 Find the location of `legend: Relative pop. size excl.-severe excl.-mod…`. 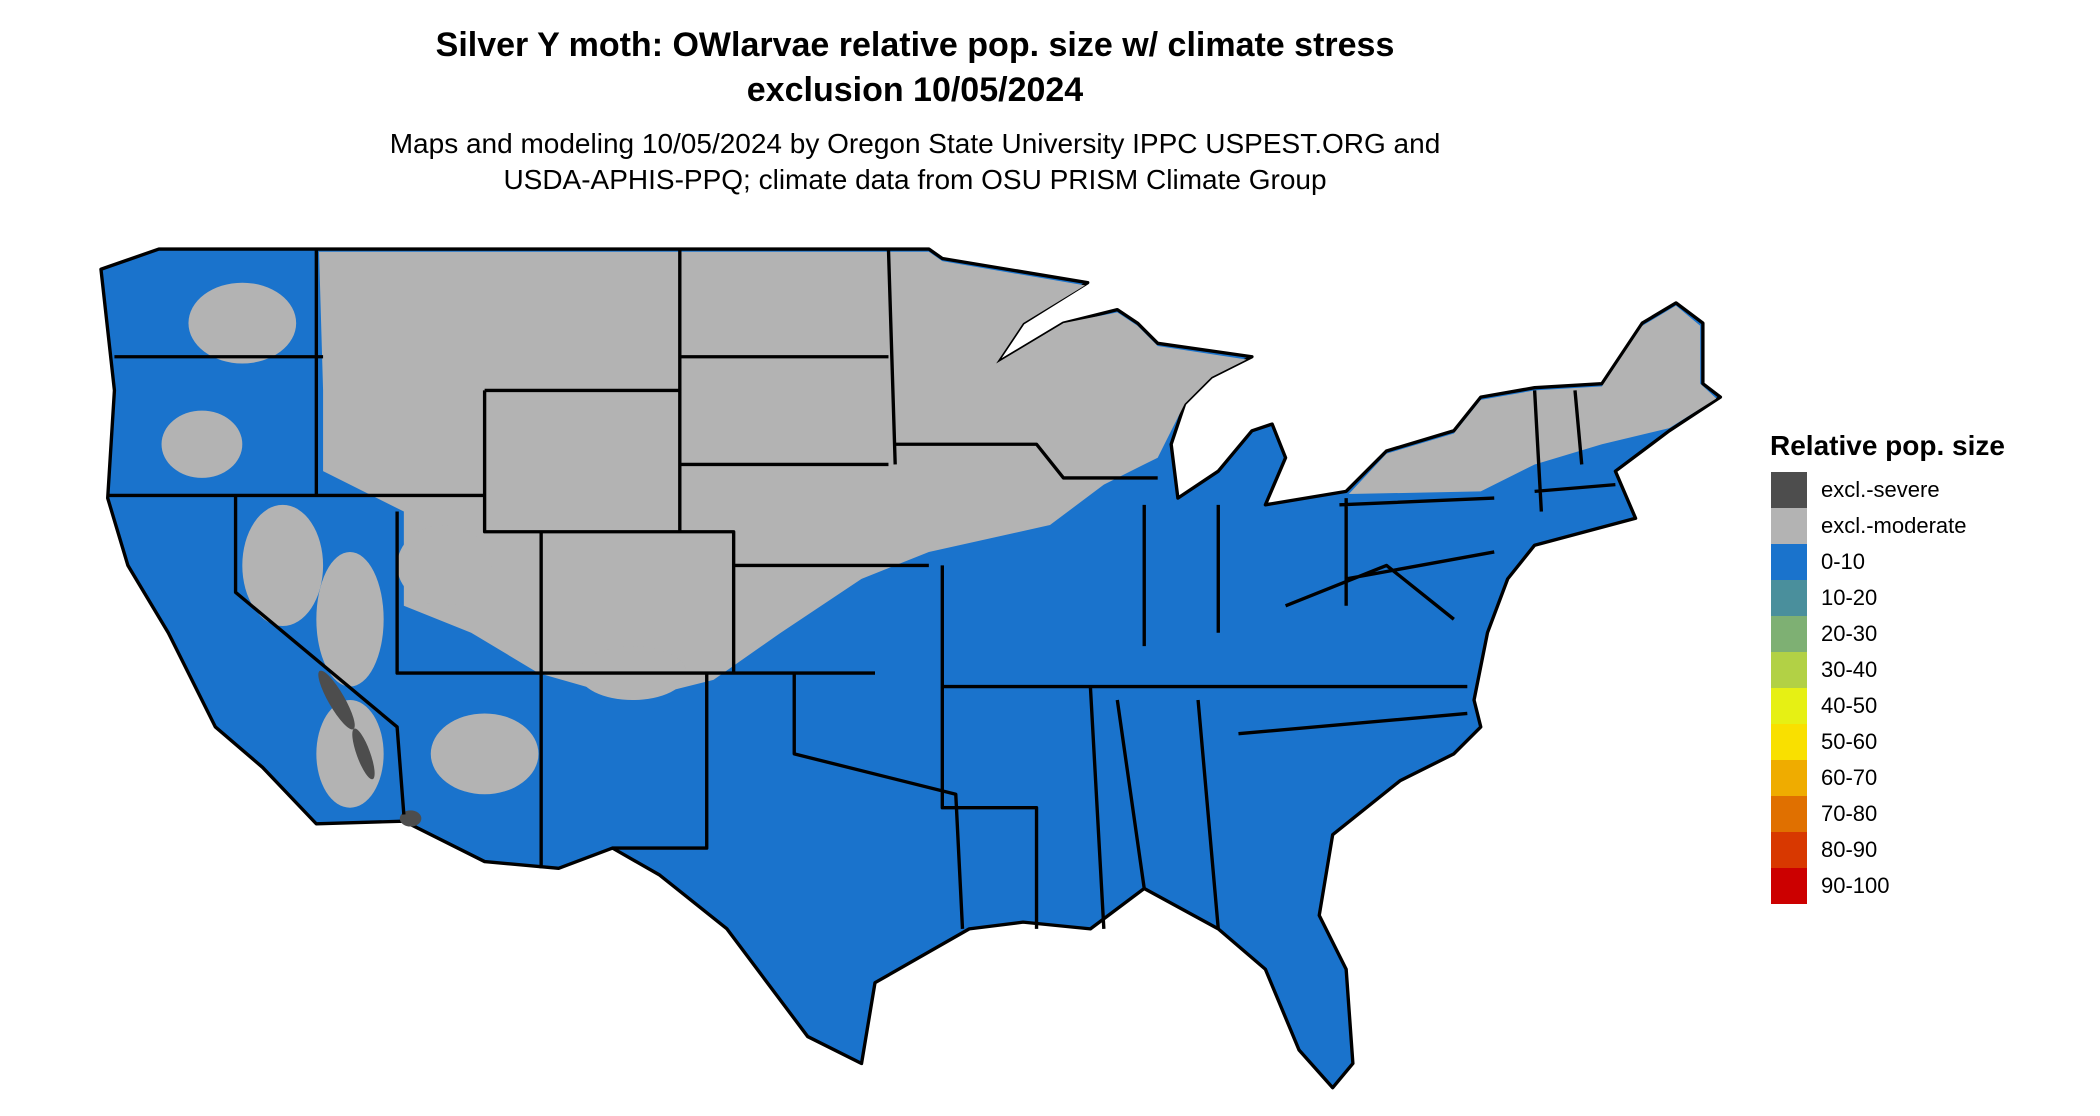

legend: Relative pop. size excl.-severe excl.-mod… is located at coordinates (1887, 667).